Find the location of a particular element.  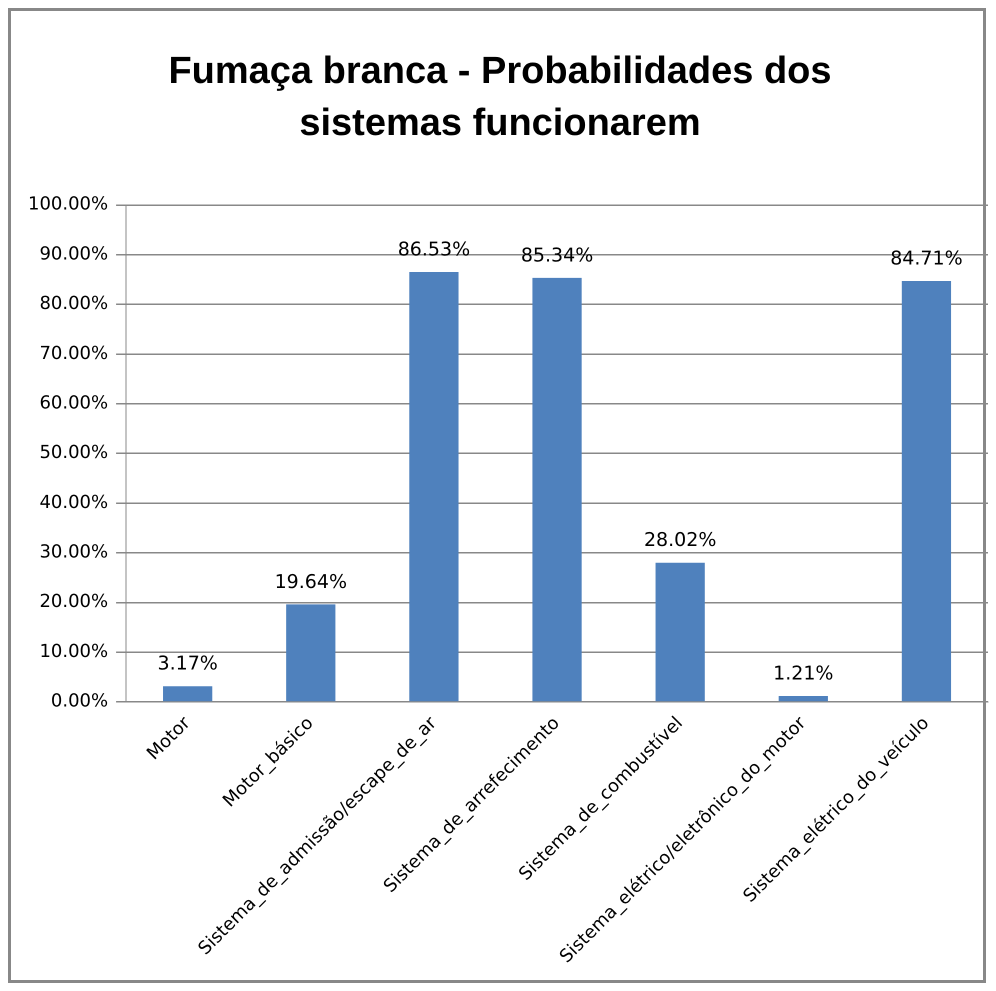

y-tick-label: 0.00% is located at coordinates (79, 701).